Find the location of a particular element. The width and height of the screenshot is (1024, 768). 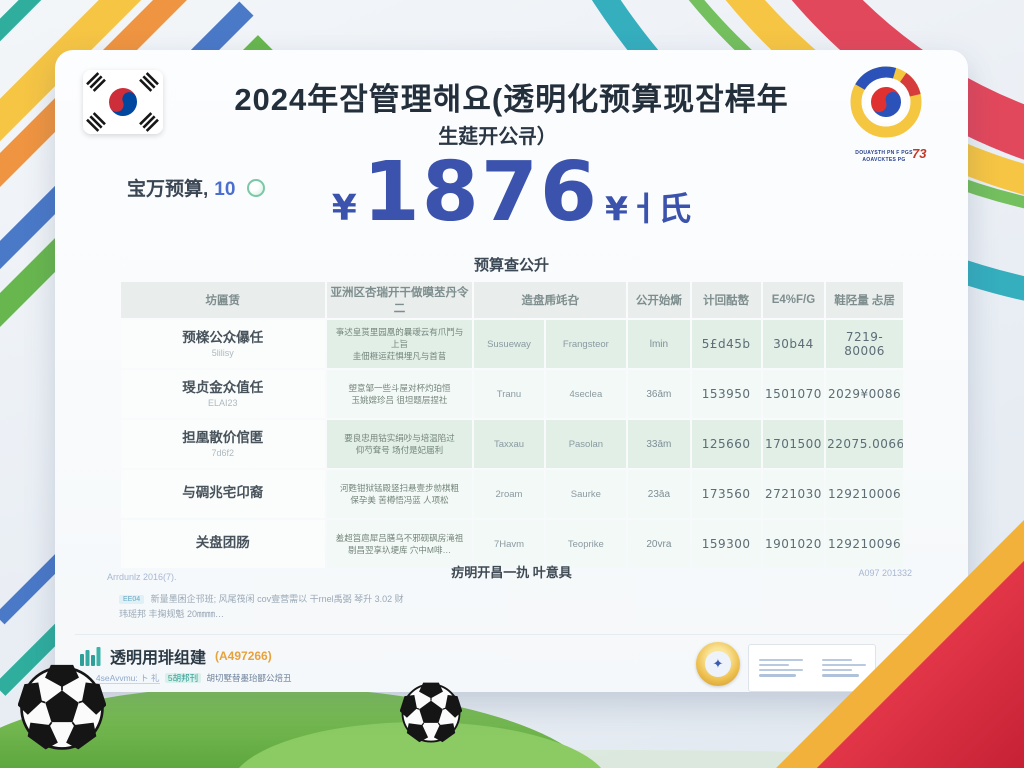

table-cell: 33ām is located at coordinates (659, 444).